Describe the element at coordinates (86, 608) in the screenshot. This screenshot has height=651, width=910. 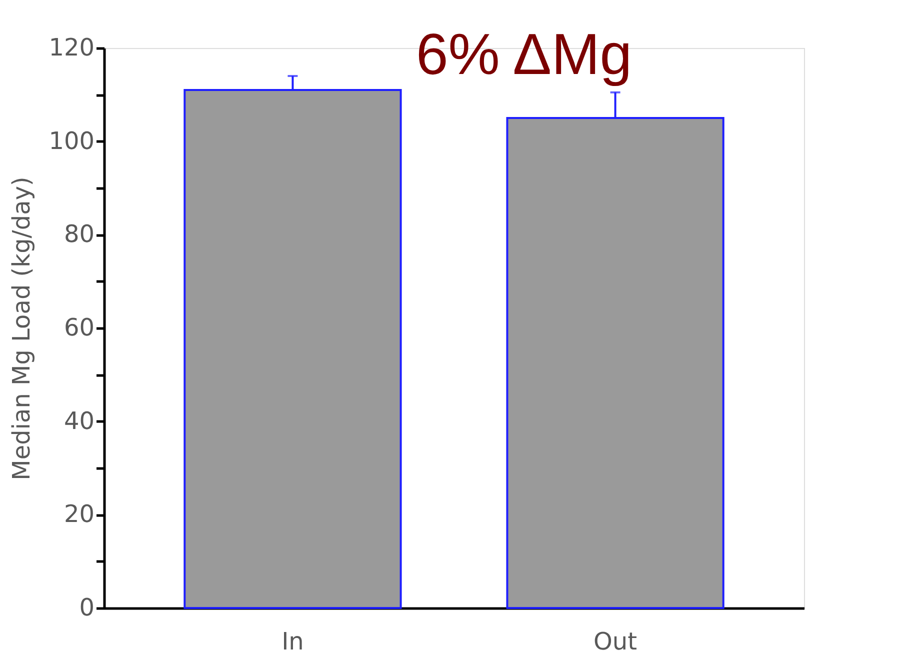
I see `y-tick-label: 0` at that location.